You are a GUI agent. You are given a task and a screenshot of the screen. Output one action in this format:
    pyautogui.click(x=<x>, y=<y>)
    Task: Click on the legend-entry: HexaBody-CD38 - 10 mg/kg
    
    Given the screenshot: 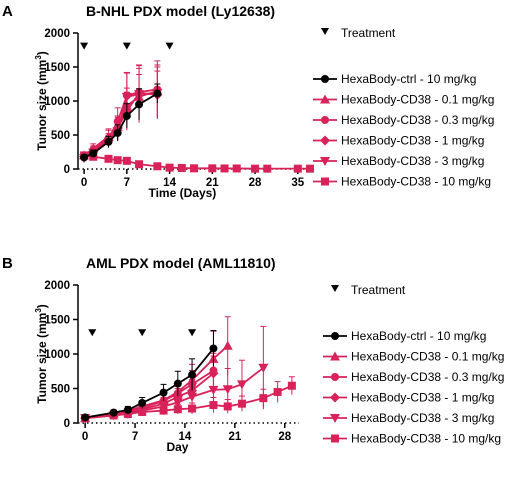 What is the action you would take?
    pyautogui.click(x=426, y=439)
    